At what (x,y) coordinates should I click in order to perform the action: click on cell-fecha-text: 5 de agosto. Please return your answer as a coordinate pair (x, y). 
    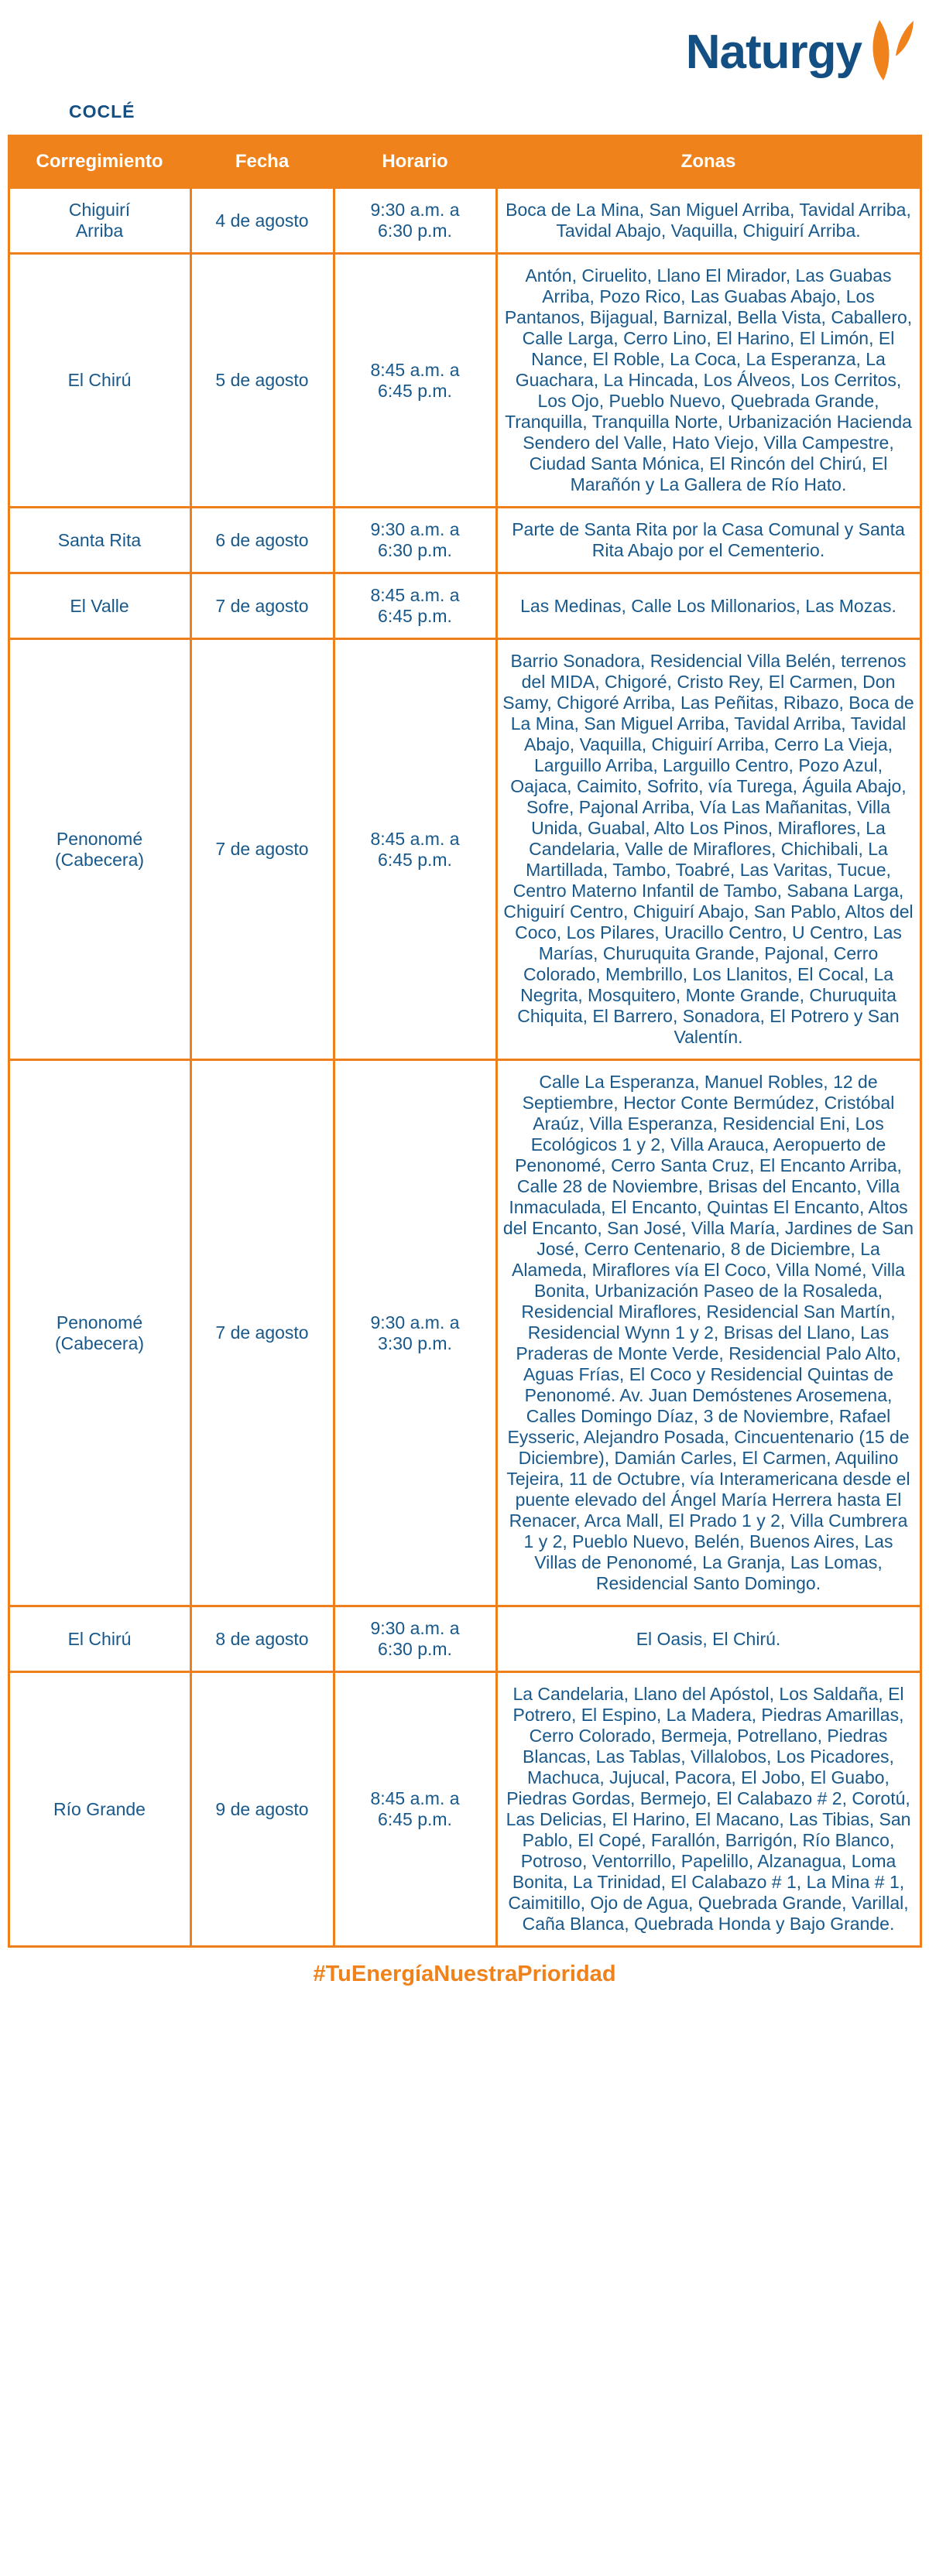
    Looking at the image, I should click on (262, 380).